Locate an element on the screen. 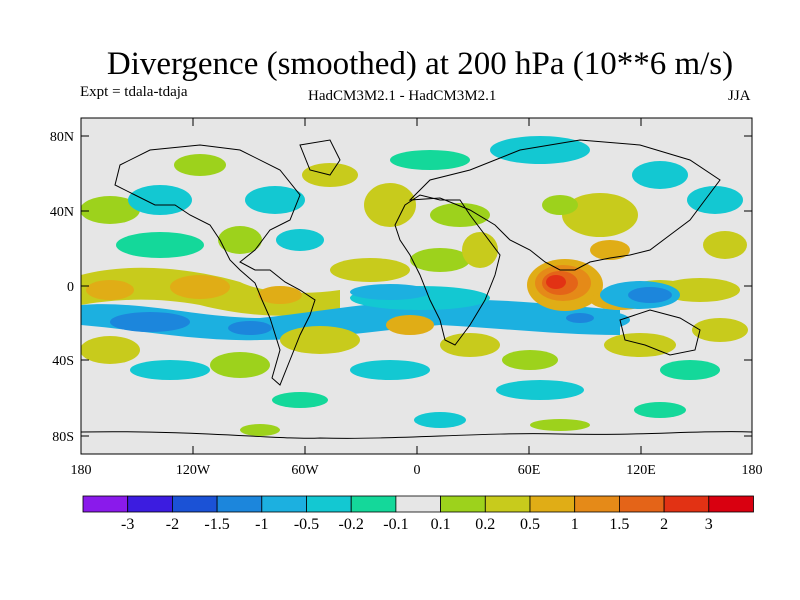 This screenshot has height=600, width=800. colorbar-label: -0.2 is located at coordinates (351, 524).